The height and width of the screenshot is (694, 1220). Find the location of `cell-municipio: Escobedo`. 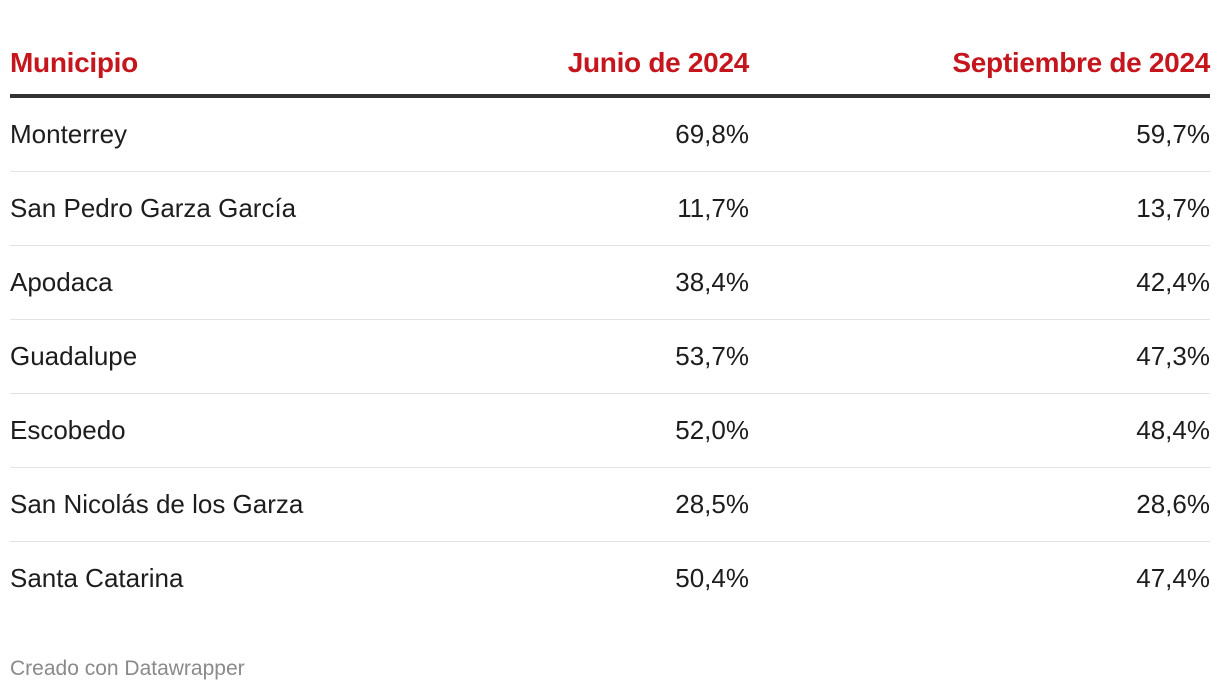

cell-municipio: Escobedo is located at coordinates (220, 430).